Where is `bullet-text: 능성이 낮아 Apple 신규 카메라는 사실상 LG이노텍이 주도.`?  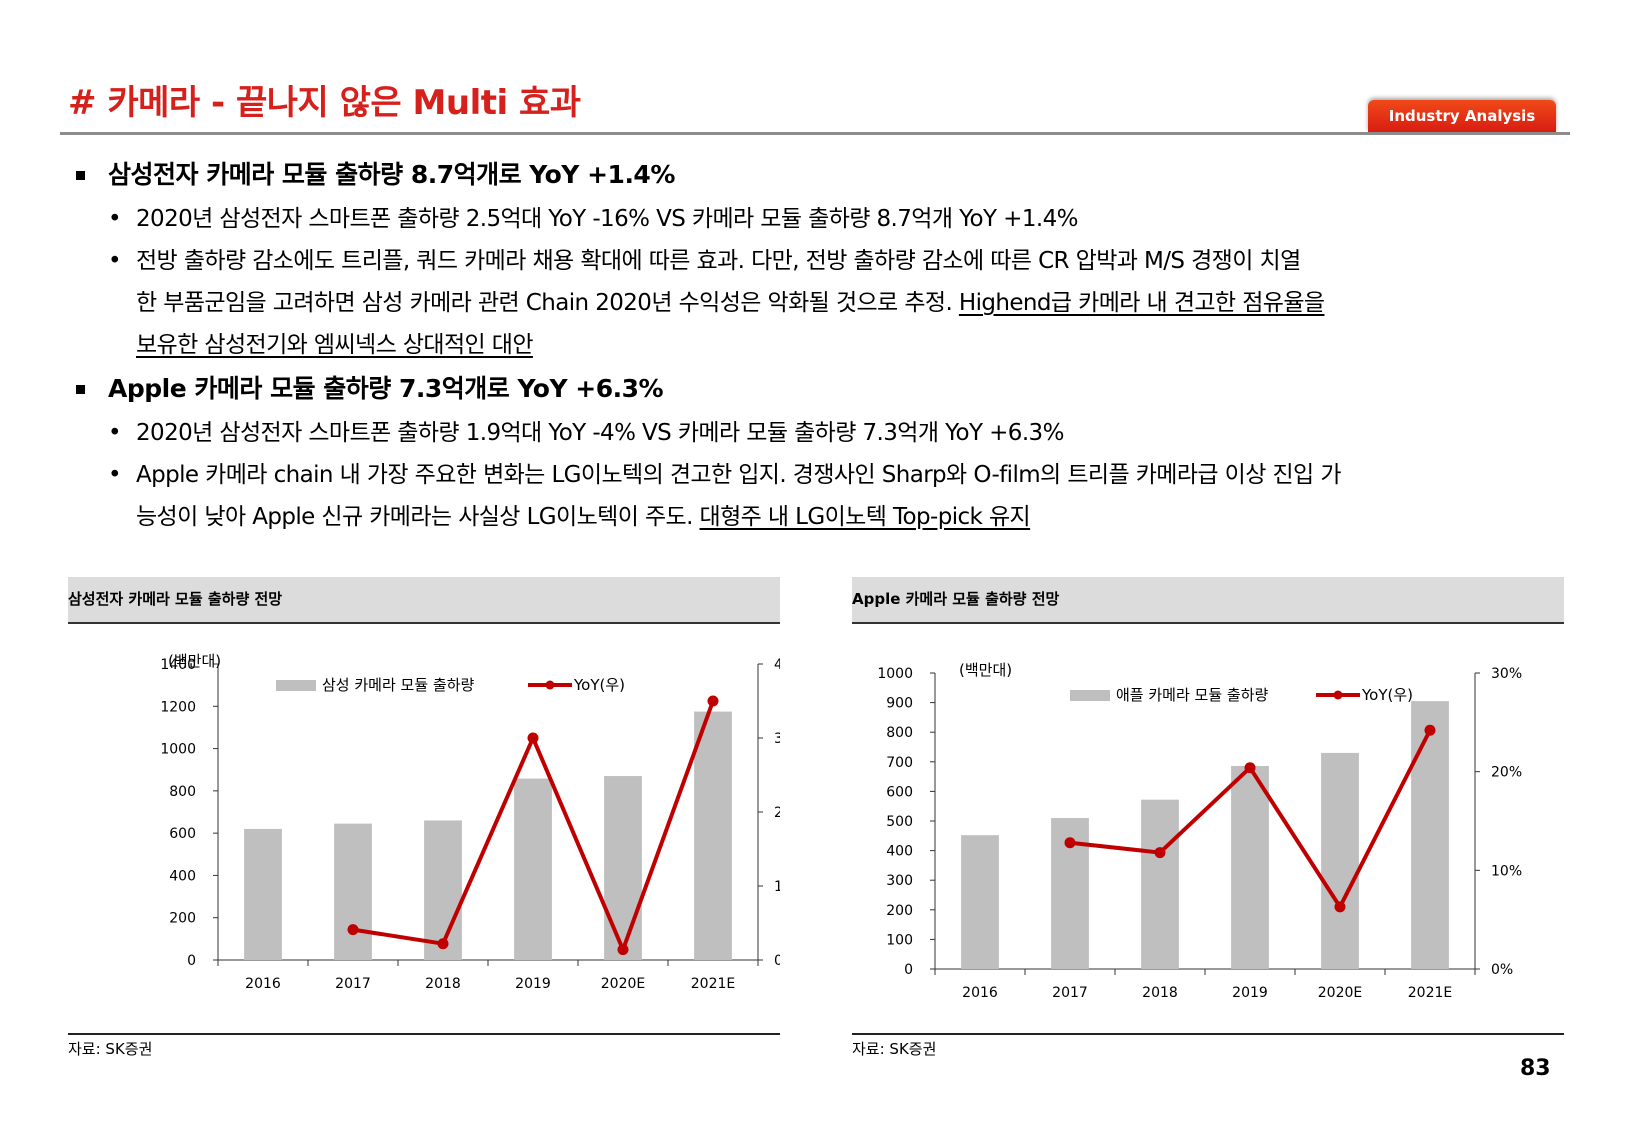 bullet-text: 능성이 낮아 Apple 신규 카메라는 사실상 LG이노텍이 주도. is located at coordinates (418, 517).